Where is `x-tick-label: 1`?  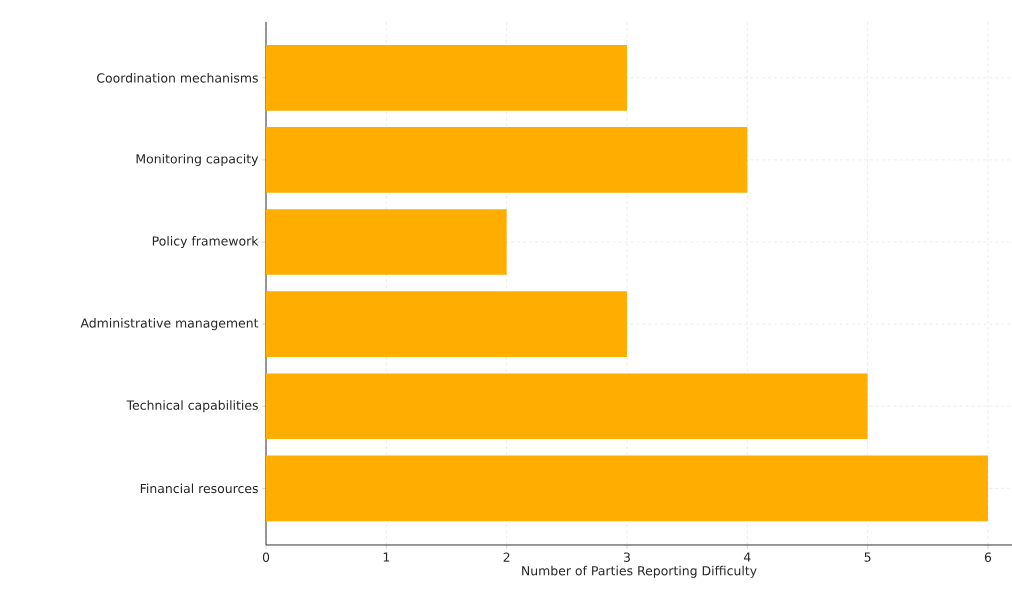 x-tick-label: 1 is located at coordinates (386, 557).